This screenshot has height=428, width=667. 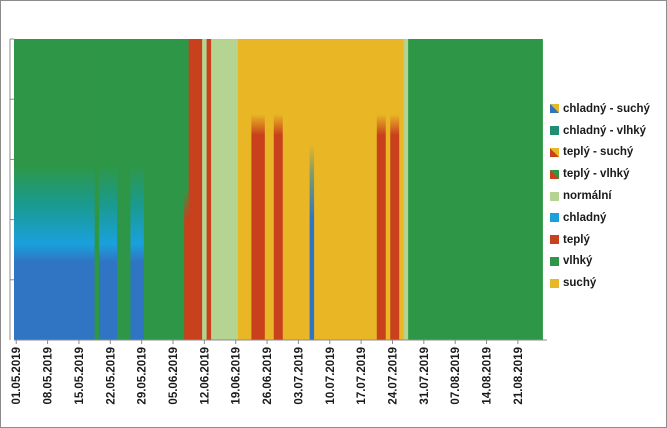 What do you see at coordinates (174, 376) in the screenshot?
I see `x-tick-label-5: 05.06.2019` at bounding box center [174, 376].